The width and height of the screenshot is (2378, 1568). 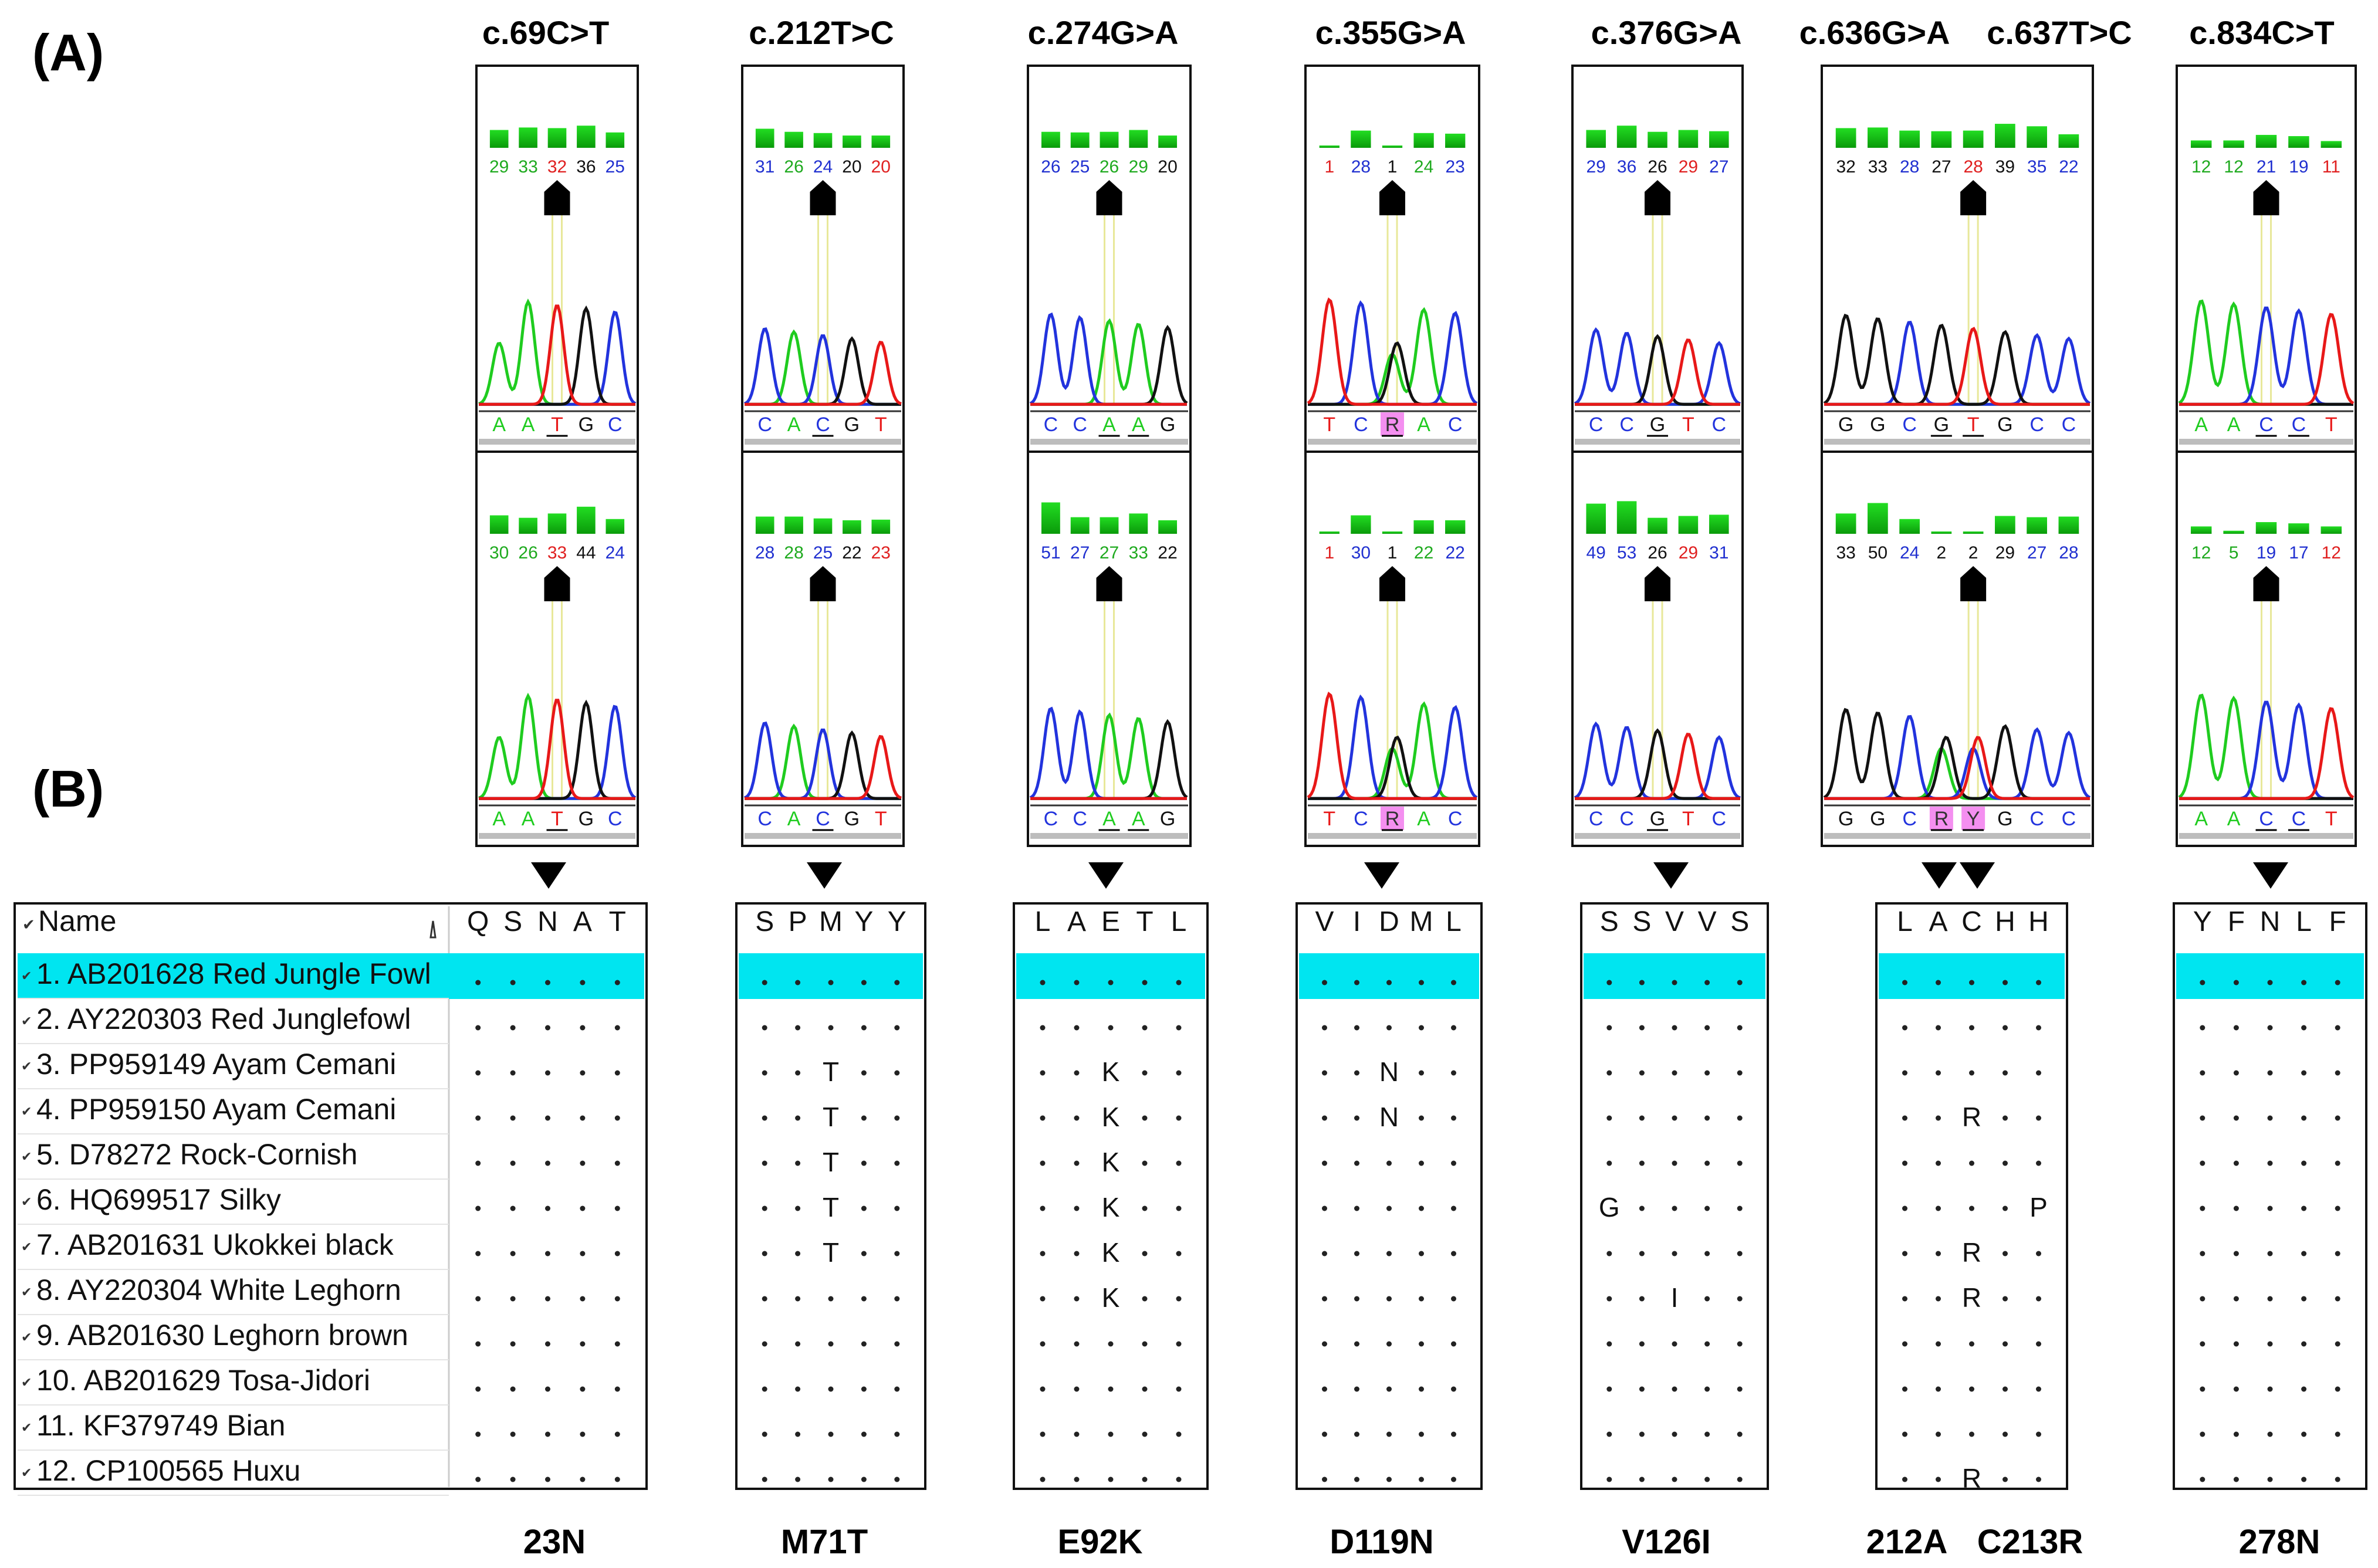 What do you see at coordinates (222, 1335) in the screenshot?
I see `sequence-name: 9. AB201630 Leghorn brown` at bounding box center [222, 1335].